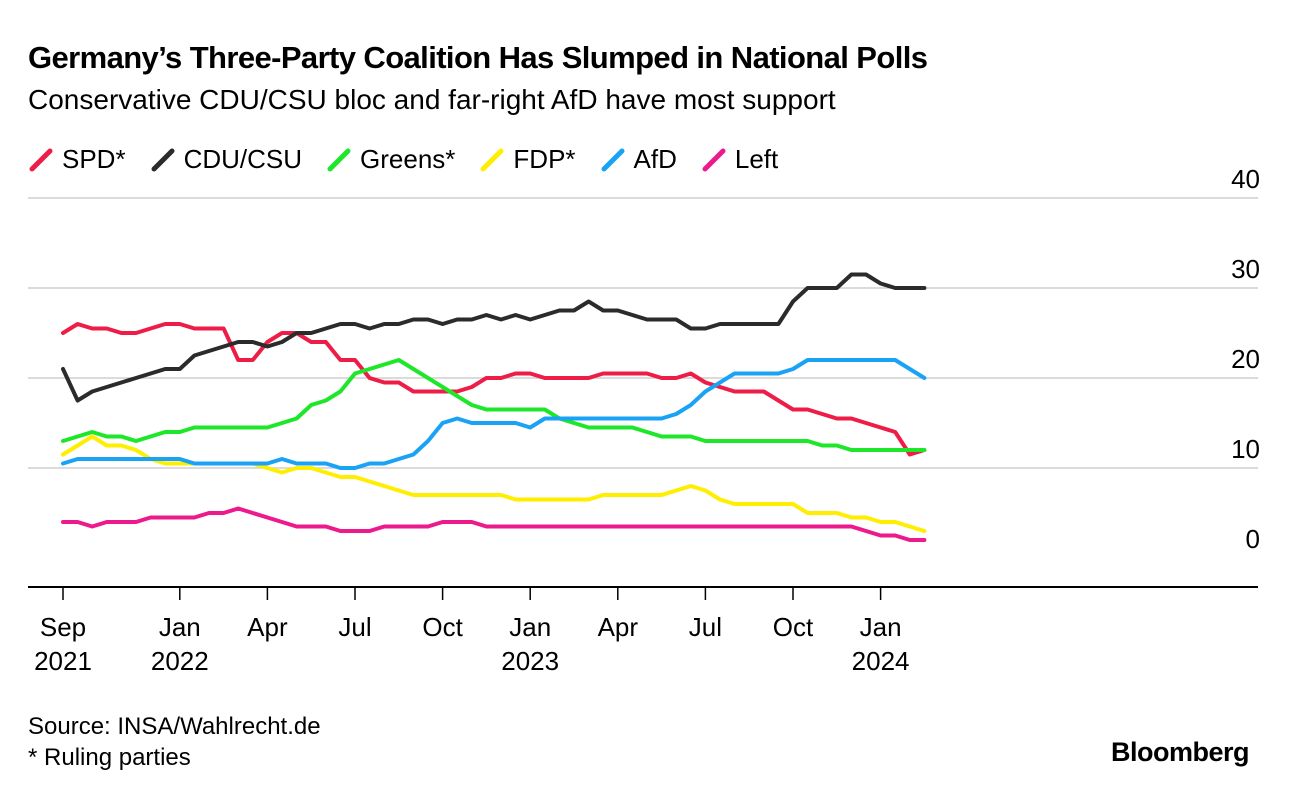 Image resolution: width=1289 pixels, height=798 pixels. I want to click on legend-label: AfD, so click(655, 159).